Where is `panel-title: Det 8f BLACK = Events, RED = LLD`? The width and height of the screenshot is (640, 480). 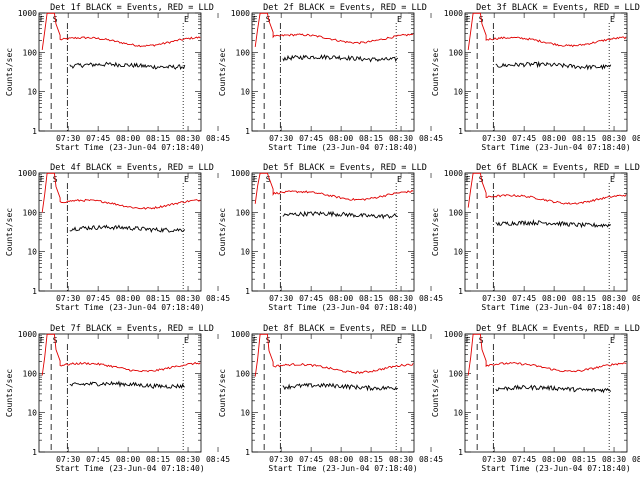
panel-title: Det 8f BLACK = Events, RED = LLD is located at coordinates (345, 329).